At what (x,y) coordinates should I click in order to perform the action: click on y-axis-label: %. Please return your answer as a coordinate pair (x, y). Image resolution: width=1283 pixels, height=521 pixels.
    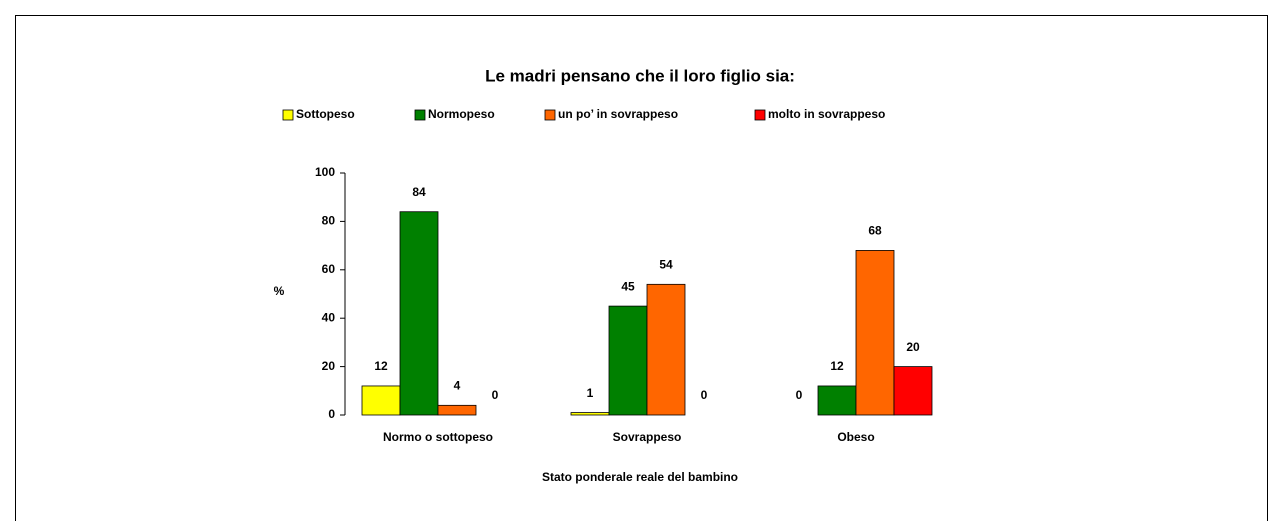
    Looking at the image, I should click on (279, 291).